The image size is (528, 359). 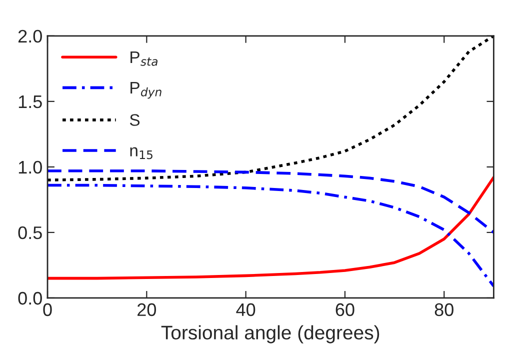 I want to click on x-tick-label: 80, so click(x=444, y=309).